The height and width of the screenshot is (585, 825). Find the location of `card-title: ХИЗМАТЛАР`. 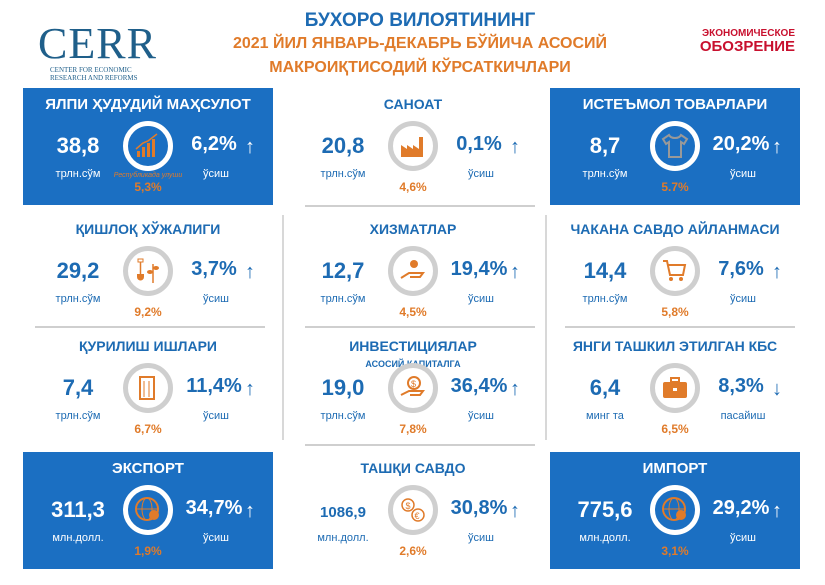

card-title: ХИЗМАТЛАР is located at coordinates (413, 229).